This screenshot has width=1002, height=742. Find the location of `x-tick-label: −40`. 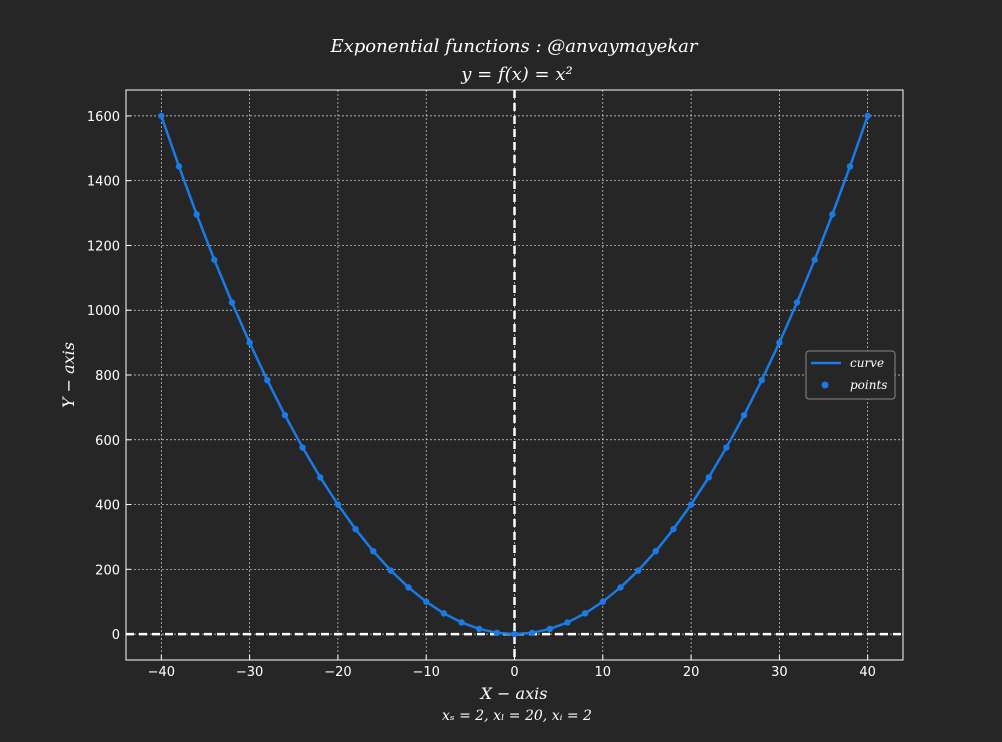

x-tick-label: −40 is located at coordinates (161, 672).